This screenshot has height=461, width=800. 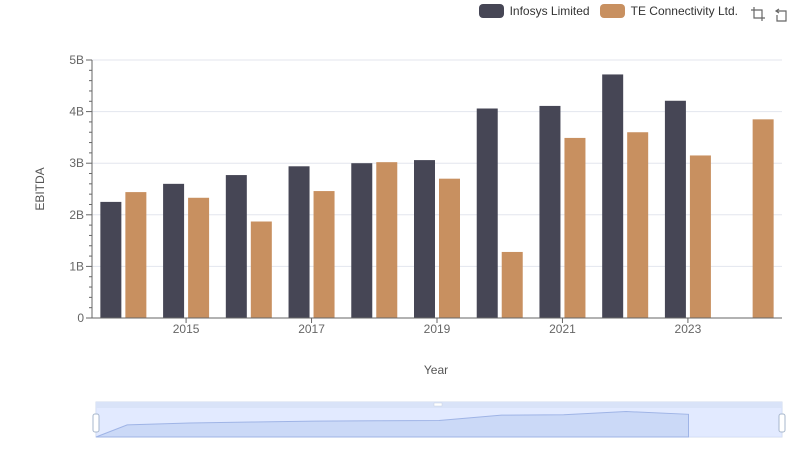 I want to click on legend: Infosys Limited TE Connectivity Ltd., so click(x=608, y=11).